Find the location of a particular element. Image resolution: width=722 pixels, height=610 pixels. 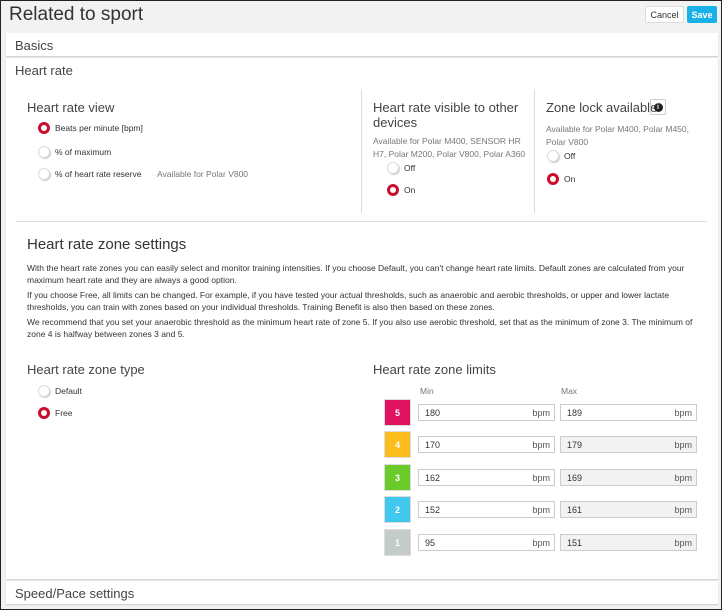

zone-min-input: 170 bpm is located at coordinates (486, 444).